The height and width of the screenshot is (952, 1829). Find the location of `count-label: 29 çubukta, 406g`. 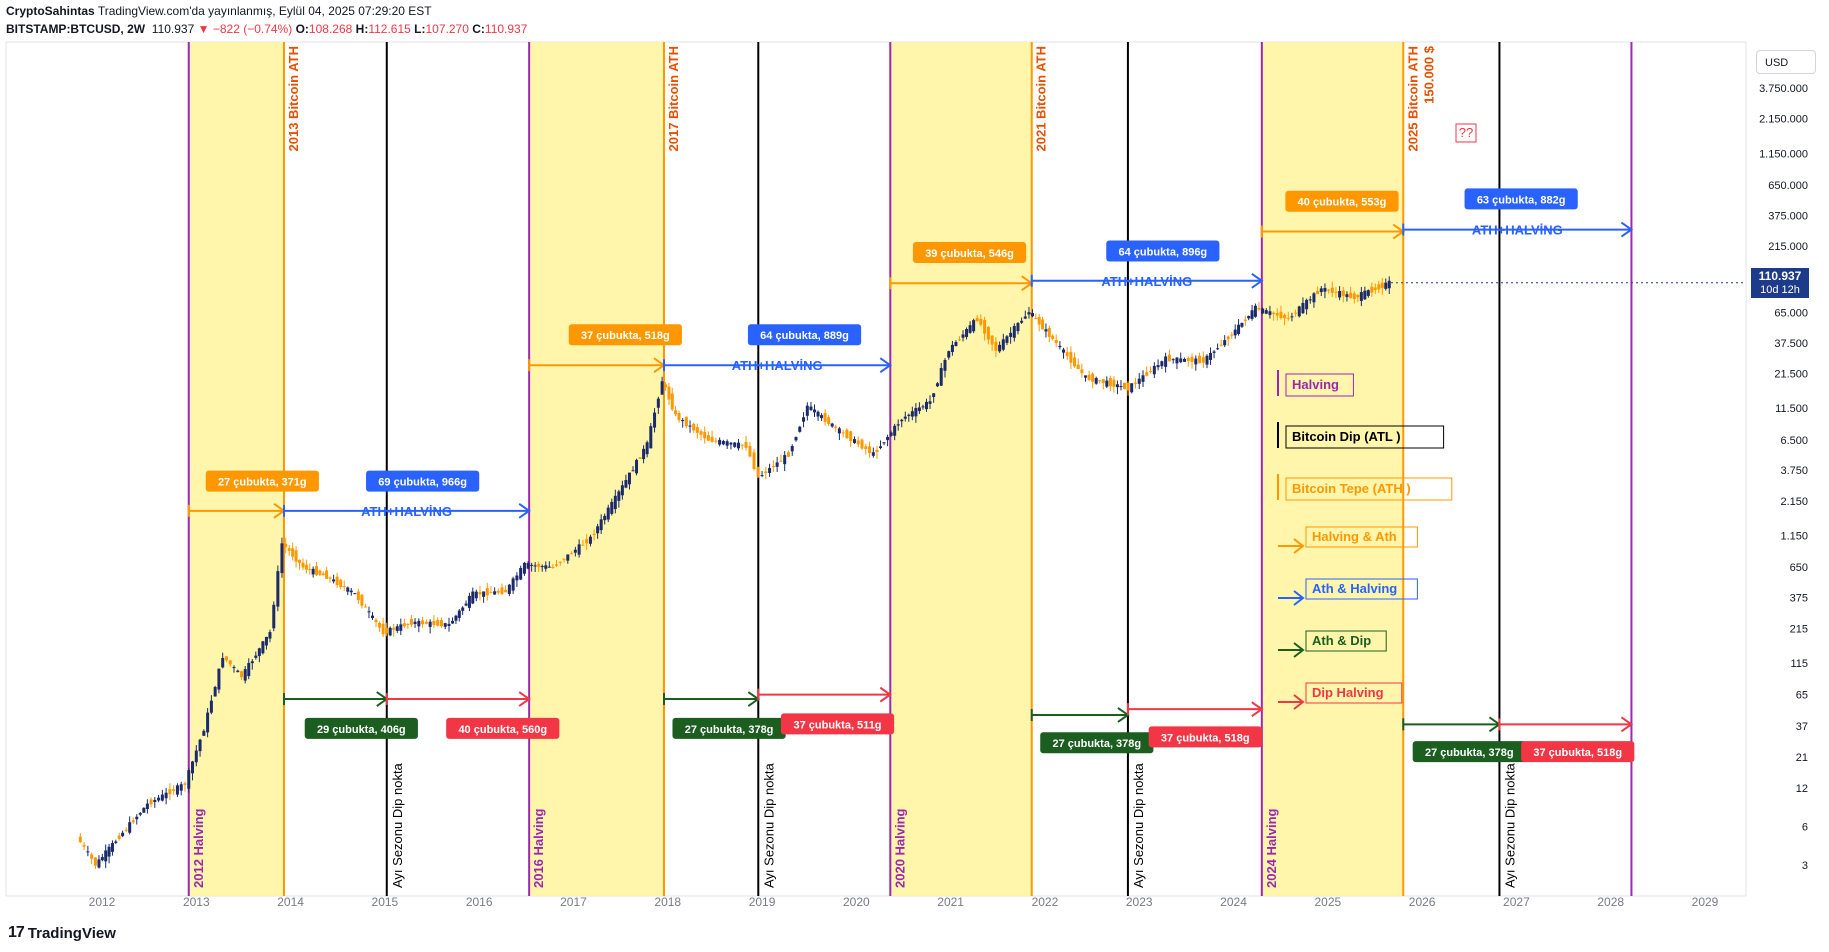

count-label: 29 çubukta, 406g is located at coordinates (361, 730).